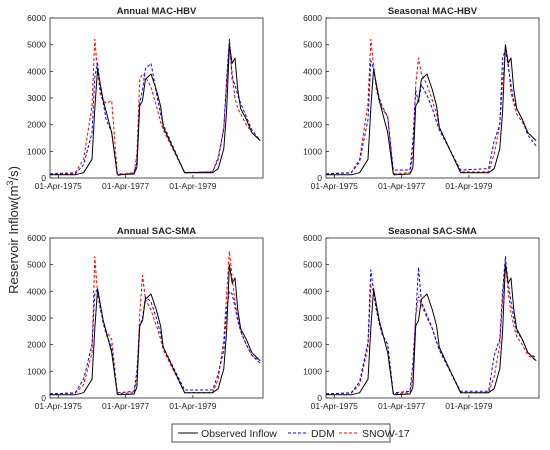 The image size is (550, 450). I want to click on series-line-annual-sac-sma-observed-inflow, so click(155, 330).